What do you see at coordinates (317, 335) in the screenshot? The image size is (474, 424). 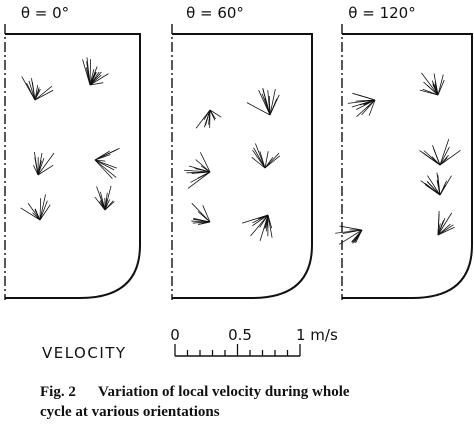 I see `scale-tick-label: 1 m/s` at bounding box center [317, 335].